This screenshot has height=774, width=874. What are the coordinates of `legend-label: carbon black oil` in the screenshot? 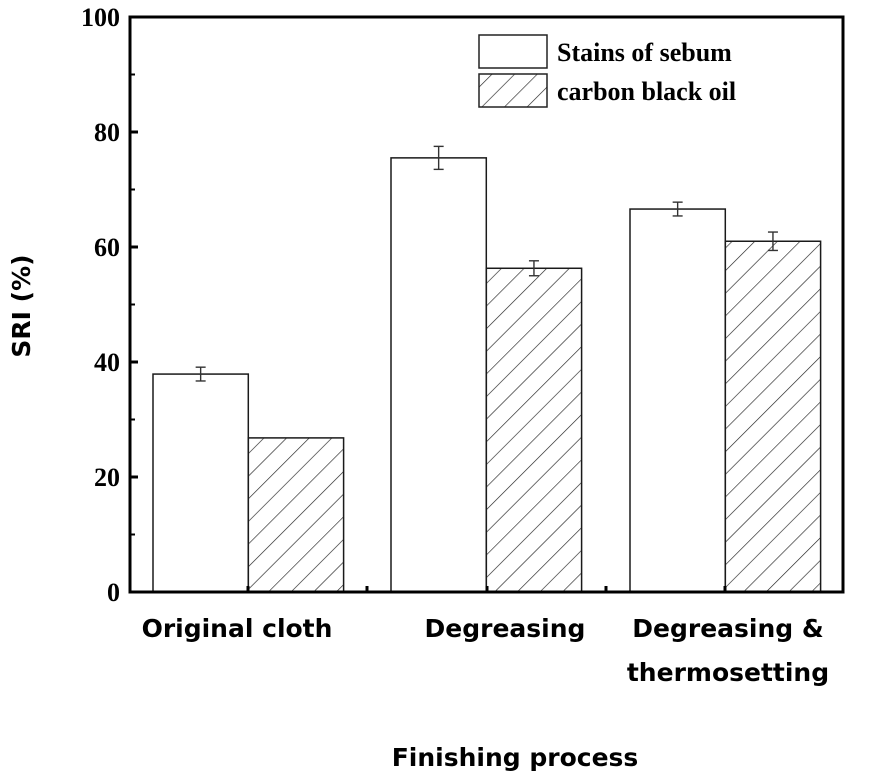 It's located at (646, 91).